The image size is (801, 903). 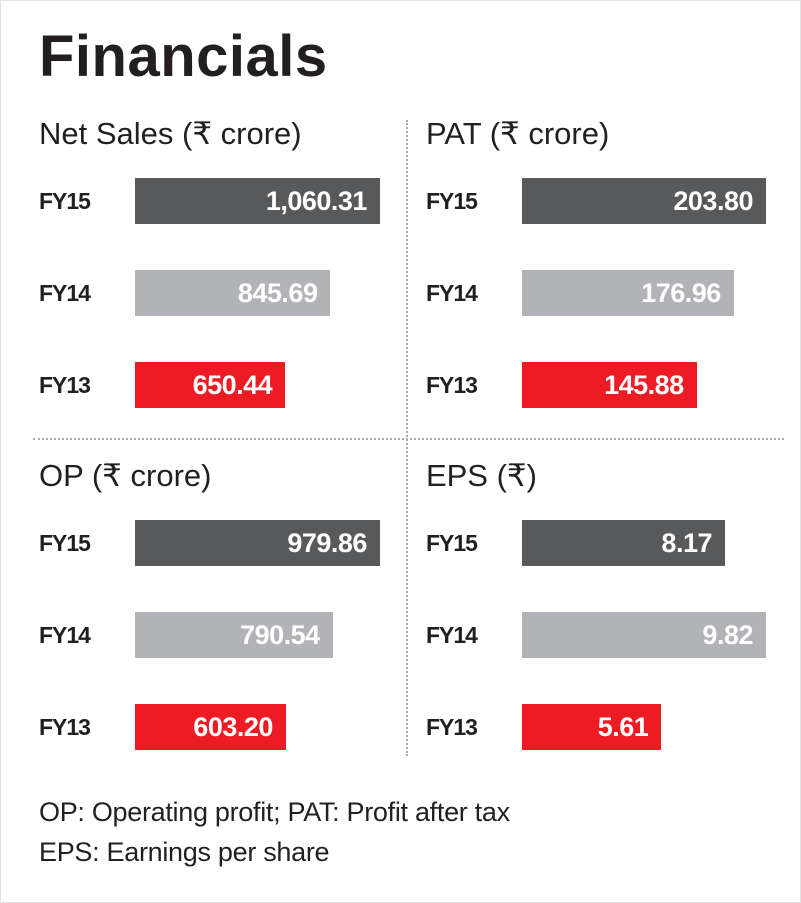 I want to click on bar-value: 790.54, so click(x=280, y=634).